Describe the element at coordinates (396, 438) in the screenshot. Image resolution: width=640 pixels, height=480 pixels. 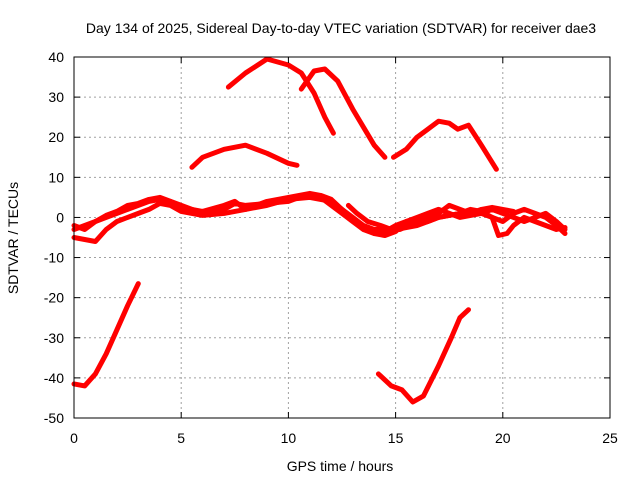
I see `x-tick-label: 15` at that location.